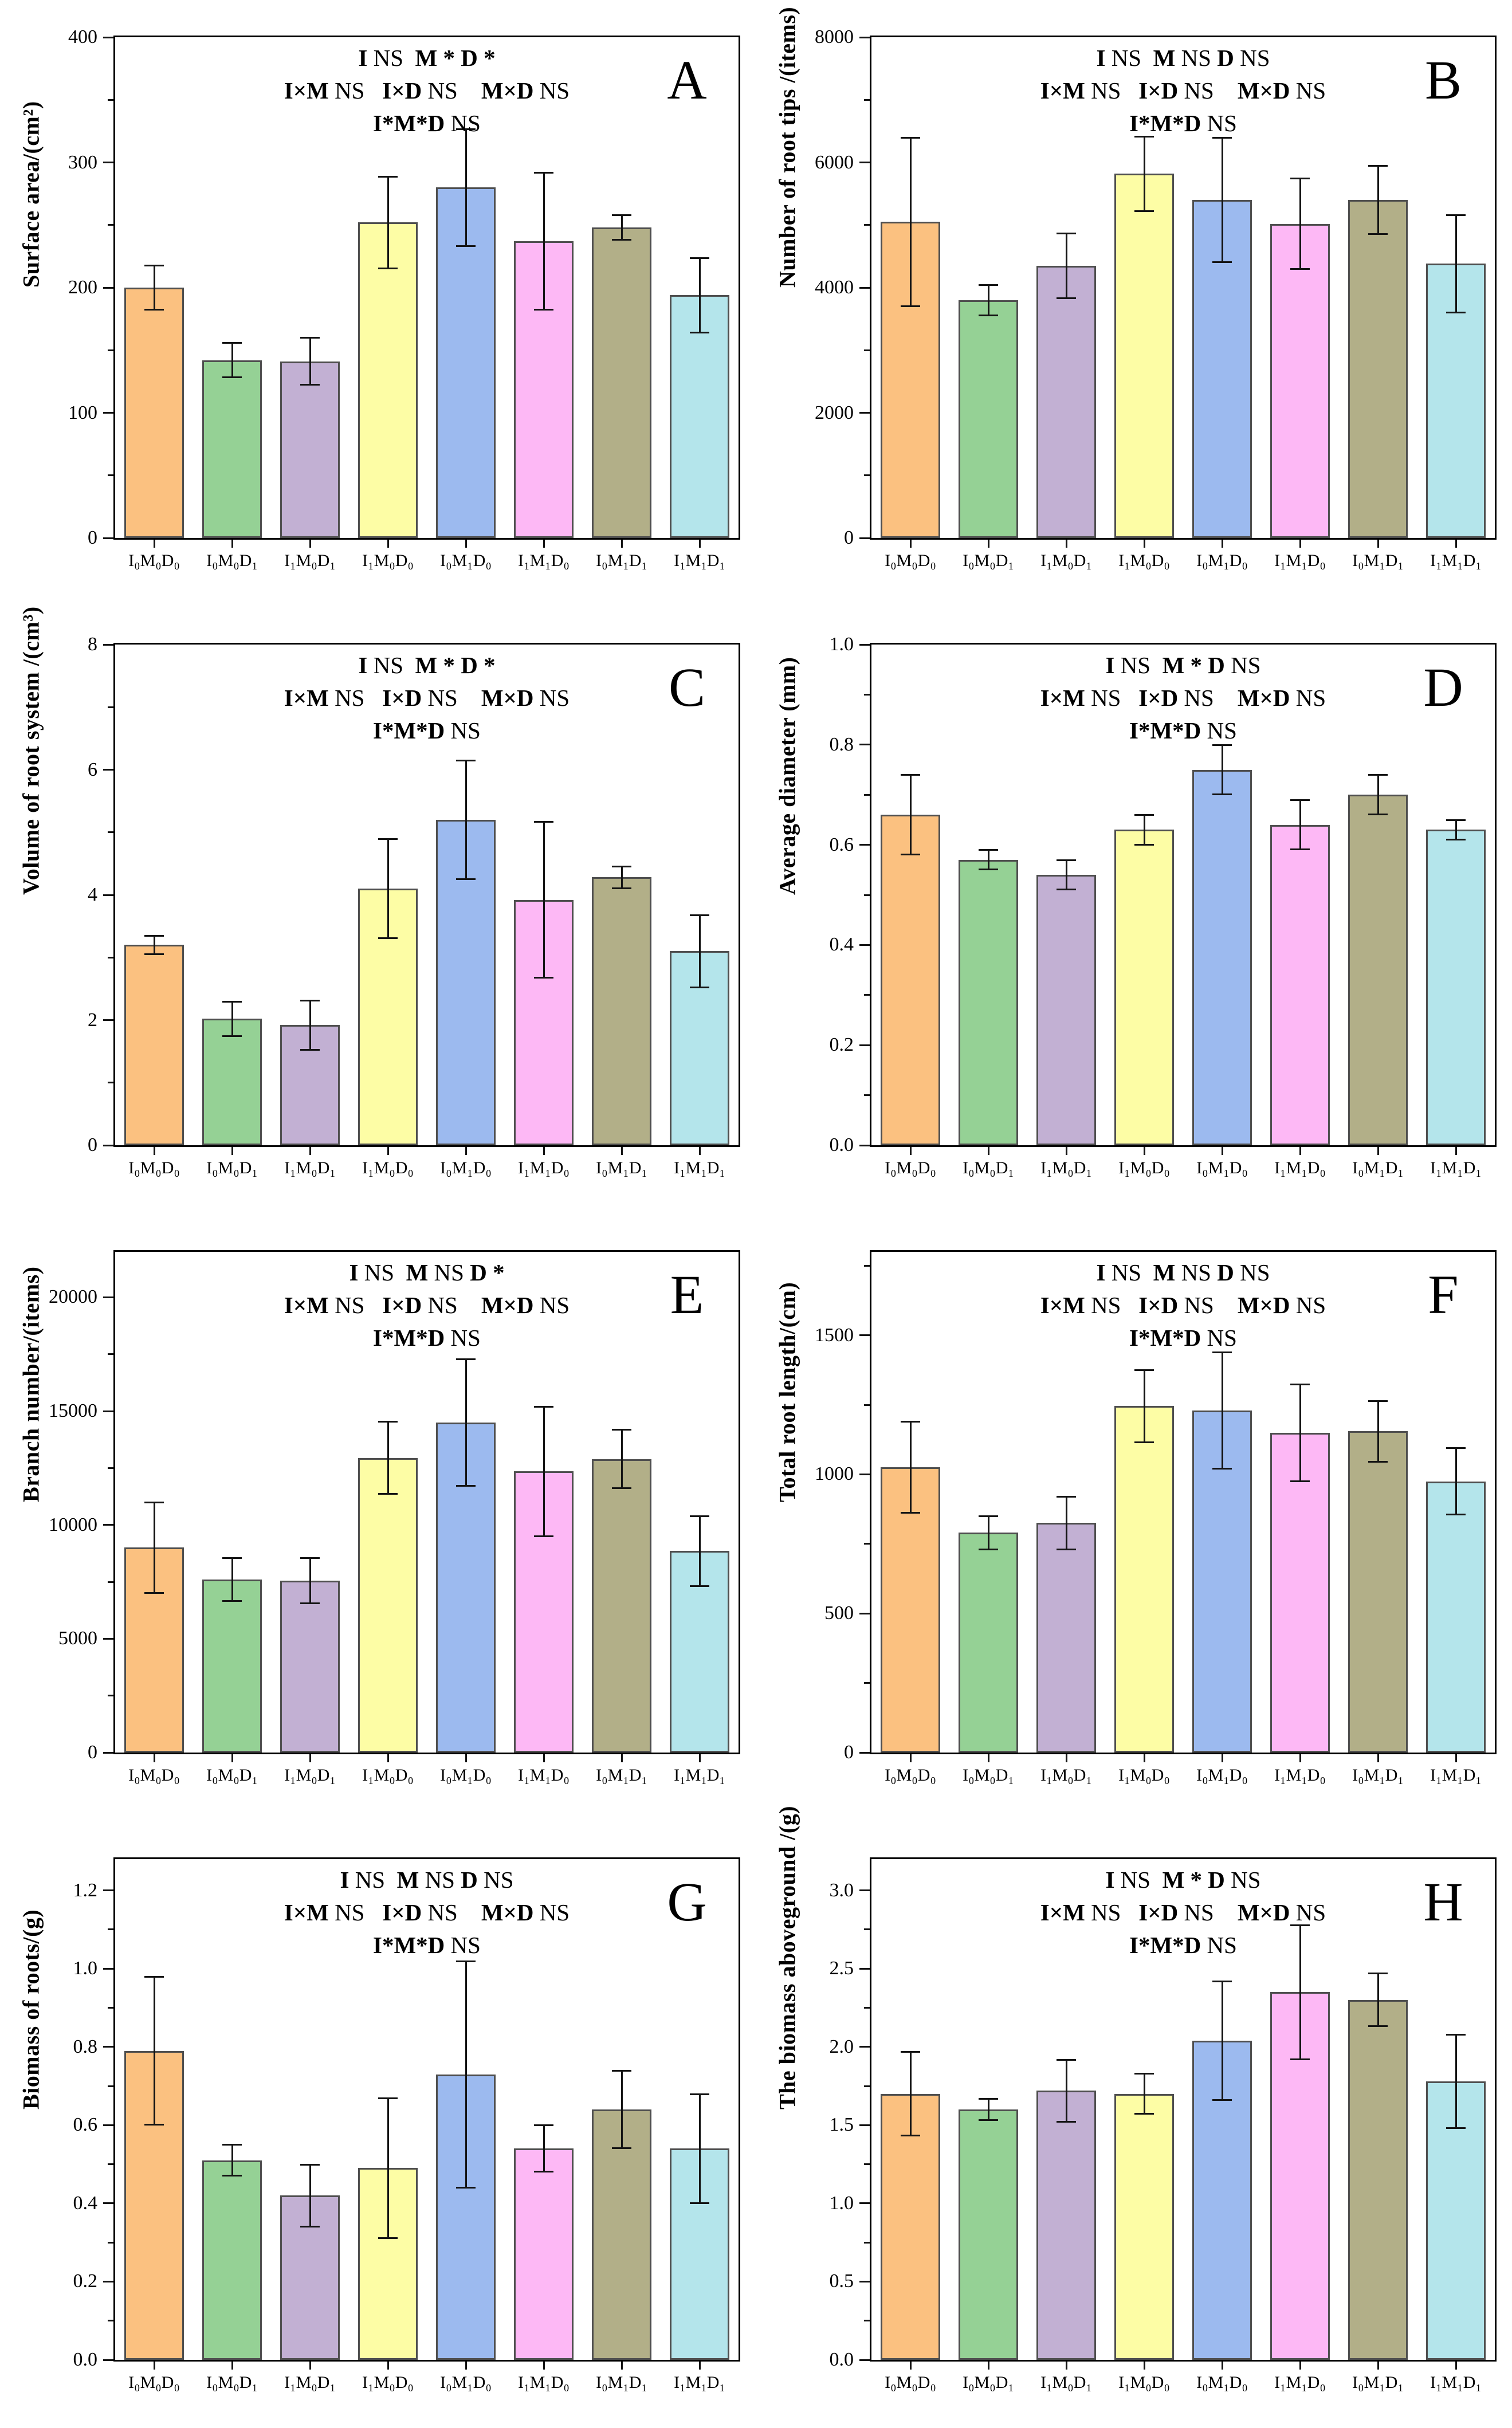 Image resolution: width=1512 pixels, height=2428 pixels. I want to click on sig-factor: I×D, so click(405, 90).